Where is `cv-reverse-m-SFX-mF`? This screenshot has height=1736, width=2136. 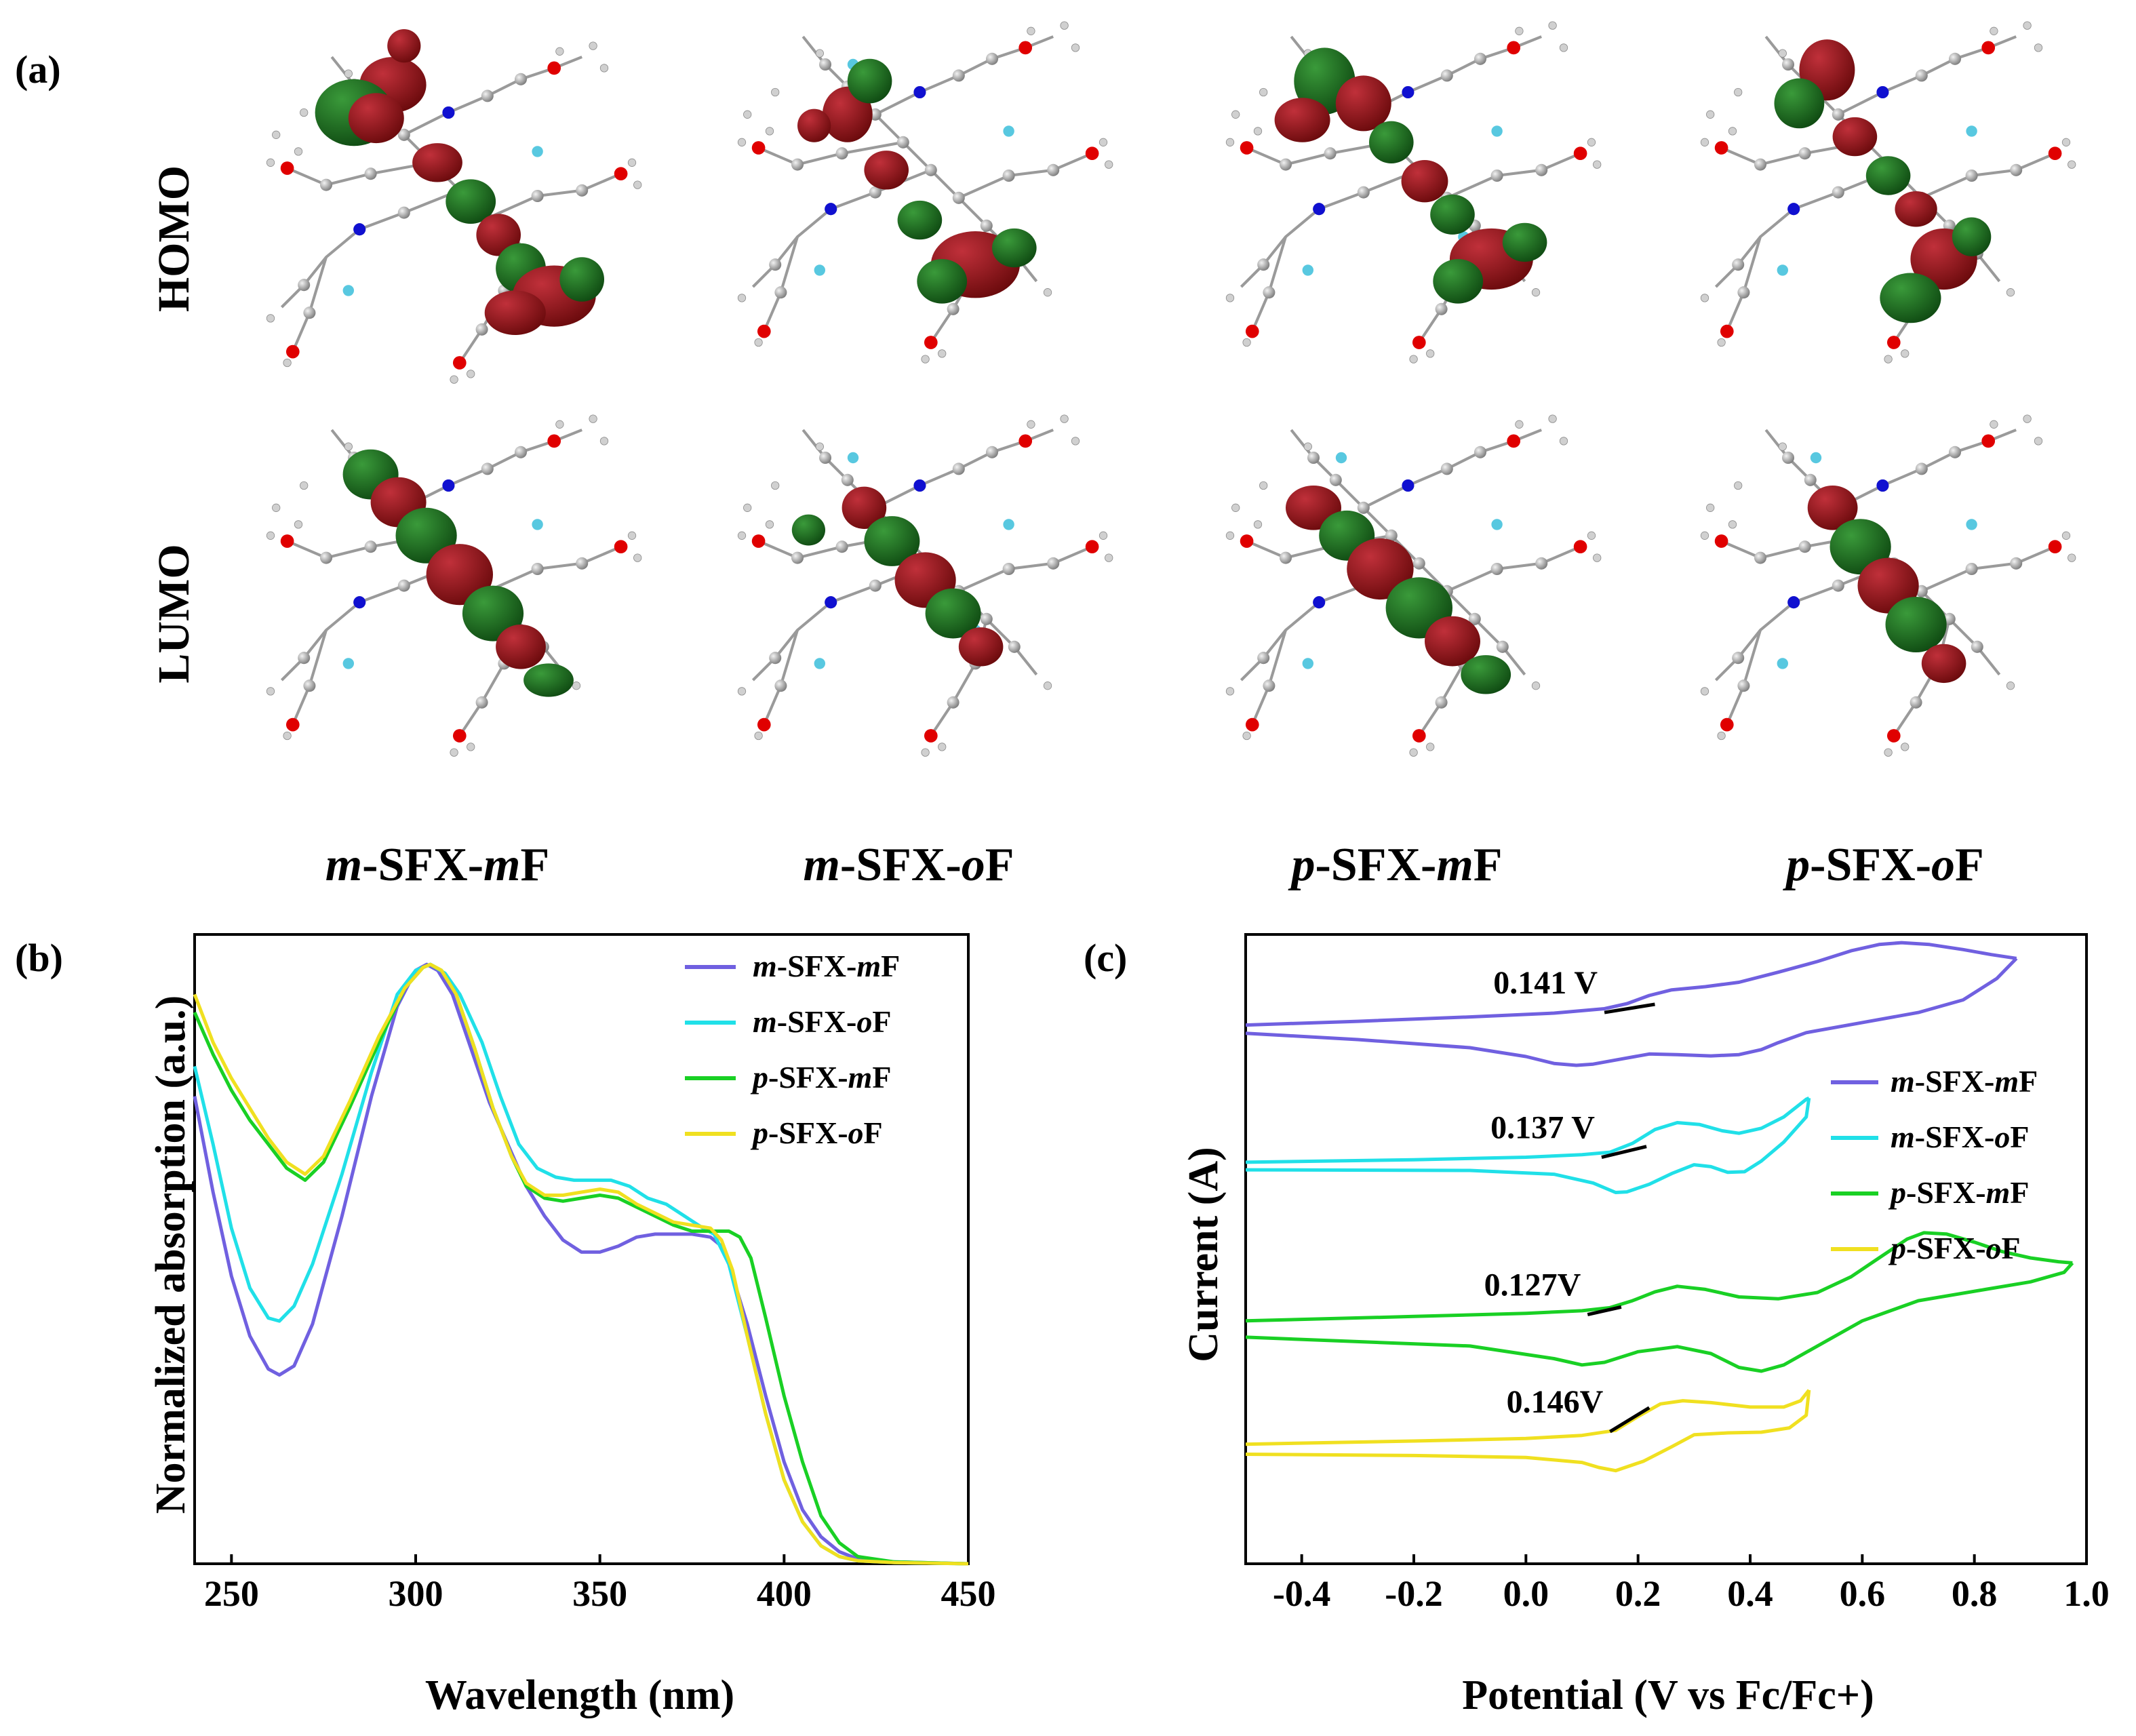
cv-reverse-m-SFX-mF is located at coordinates (1631, 1012).